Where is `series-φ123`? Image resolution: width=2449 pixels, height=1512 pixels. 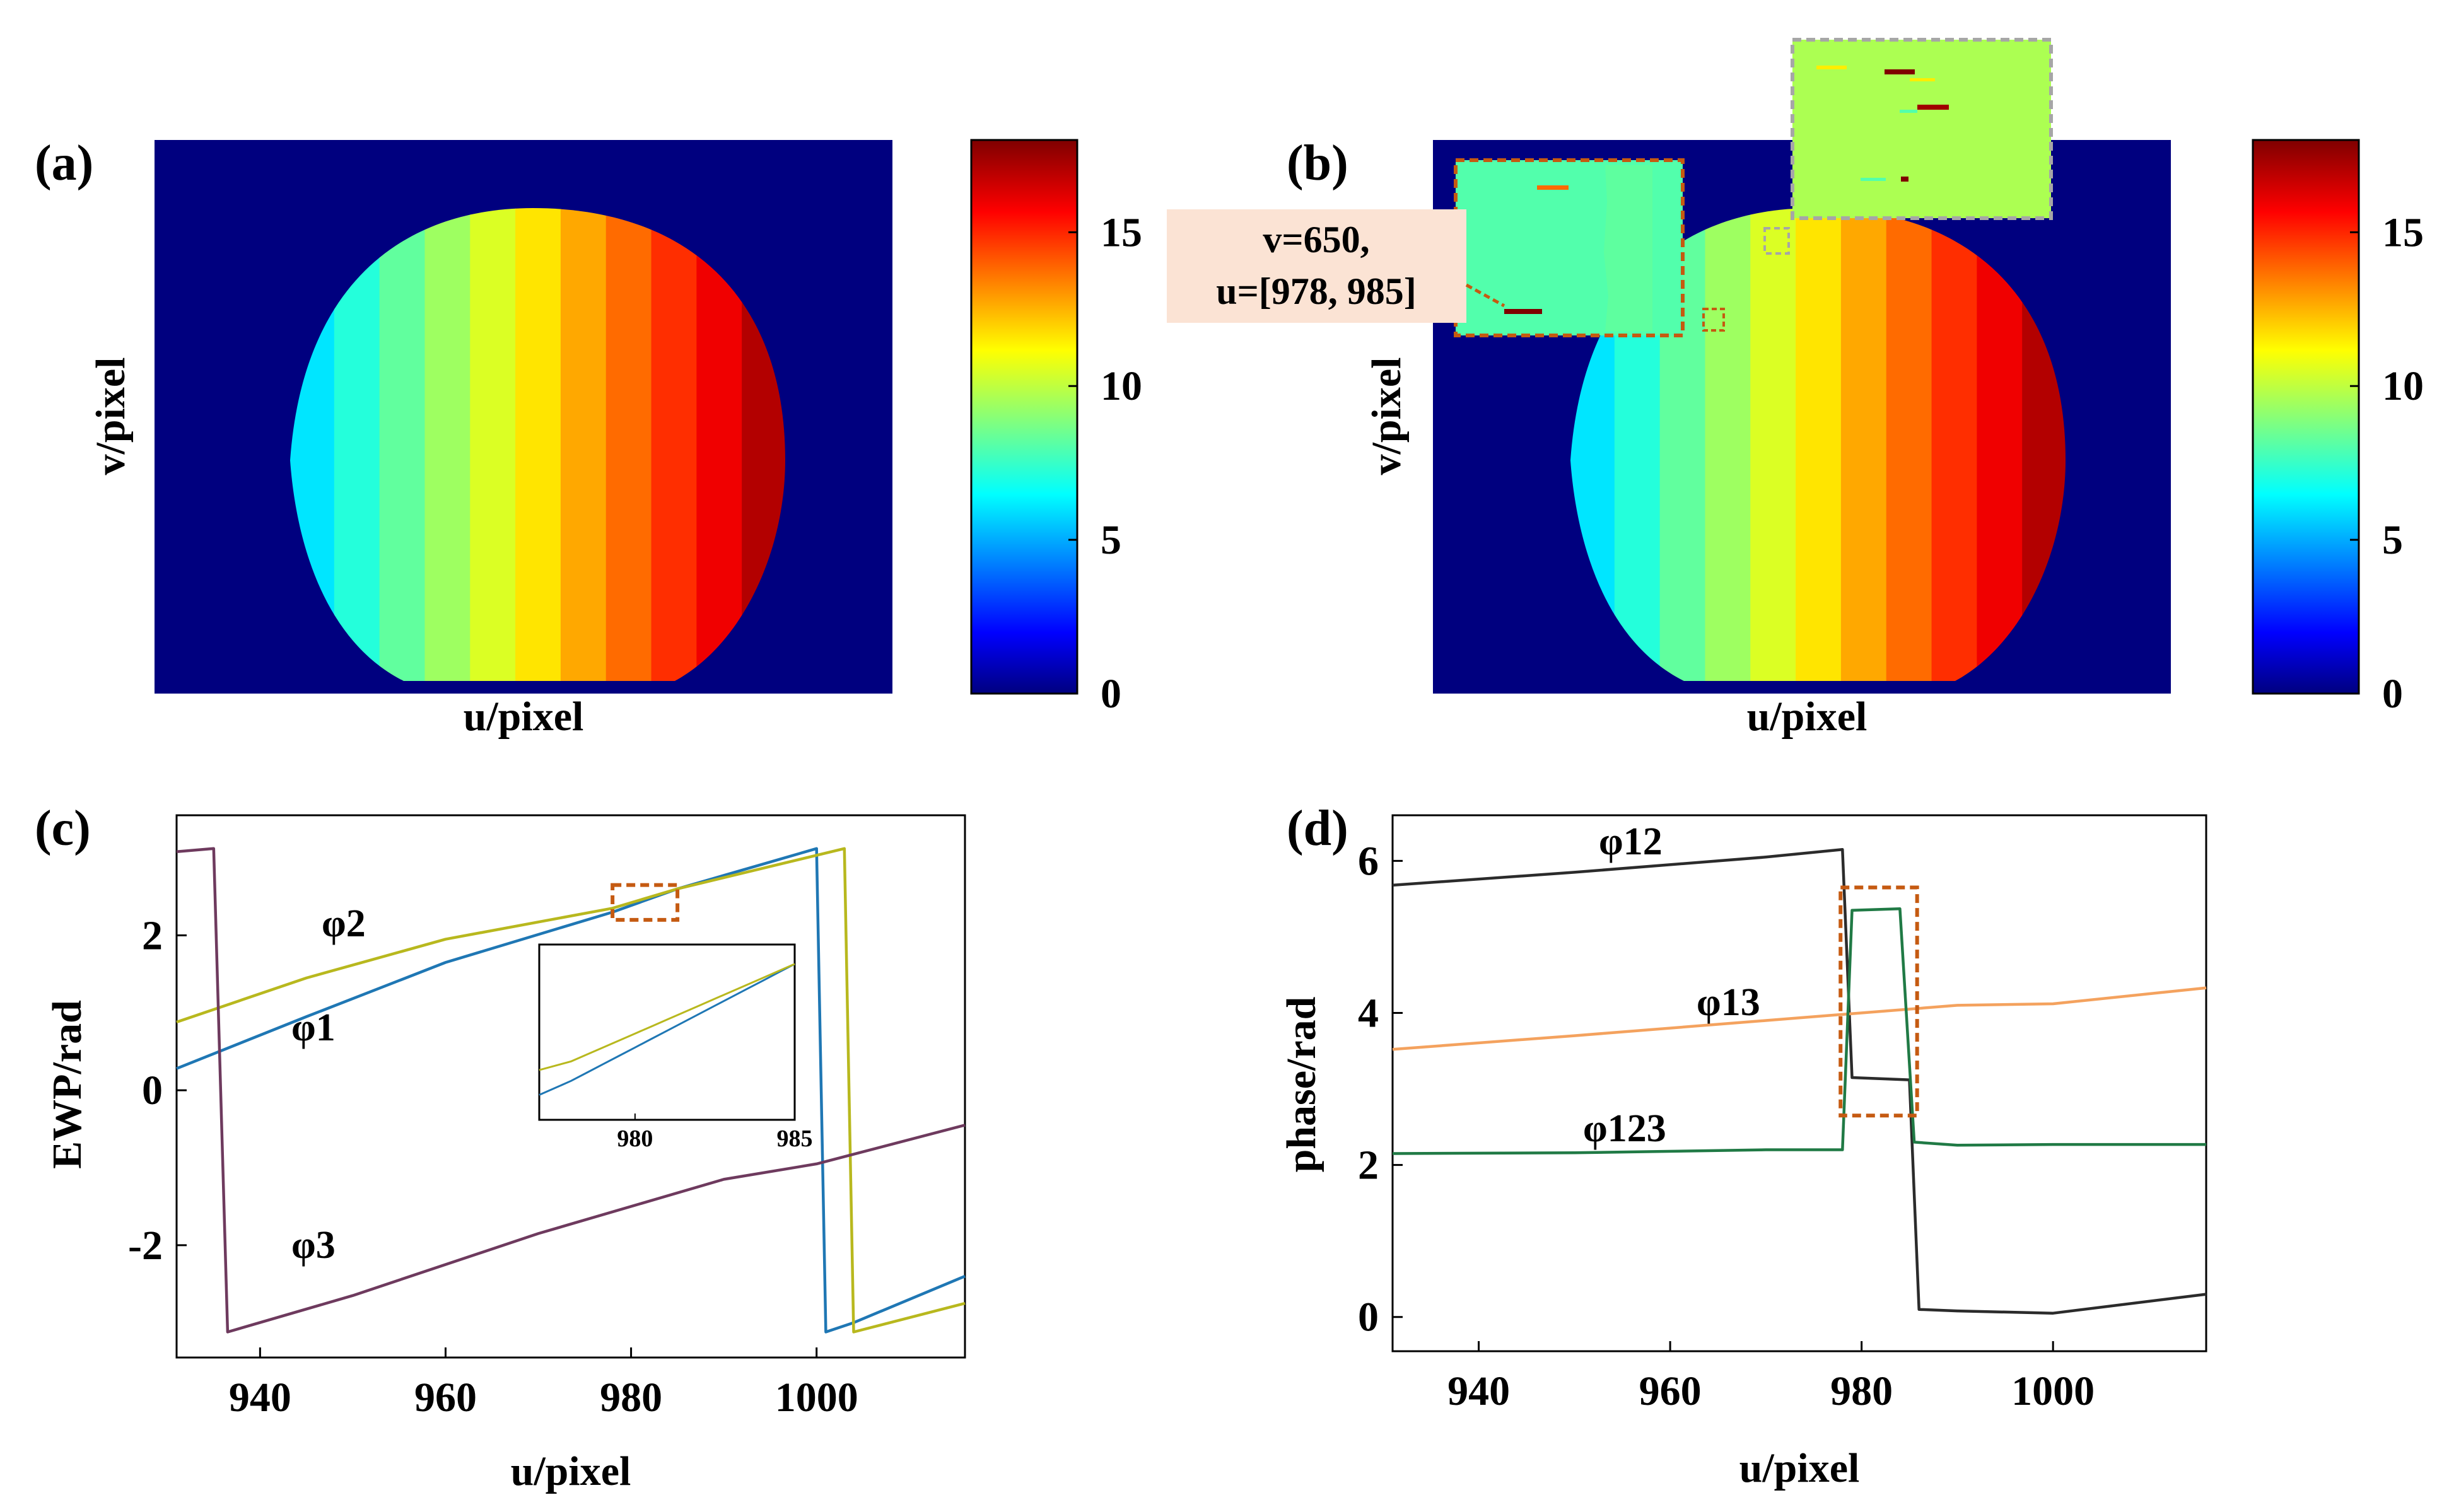
series-φ123 is located at coordinates (1799, 1031).